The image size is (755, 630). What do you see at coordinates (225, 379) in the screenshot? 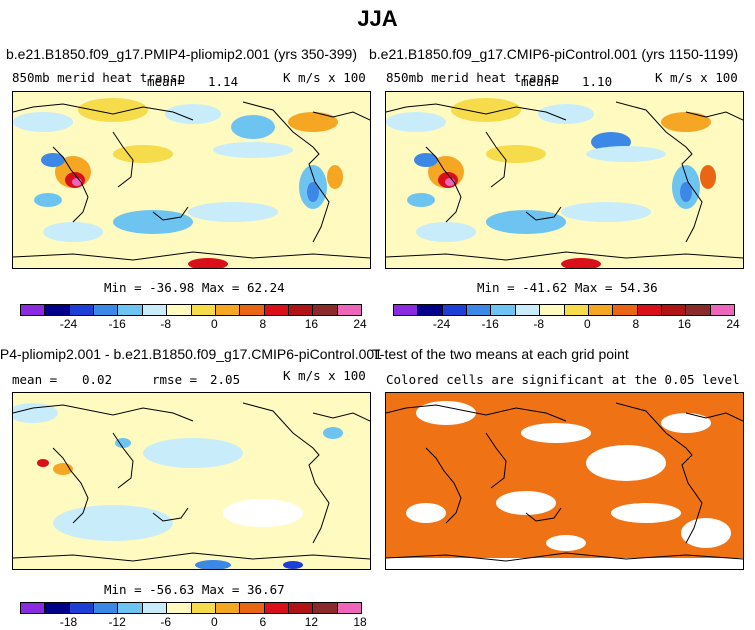
I see `panel3-rmse-value: 2.05` at bounding box center [225, 379].